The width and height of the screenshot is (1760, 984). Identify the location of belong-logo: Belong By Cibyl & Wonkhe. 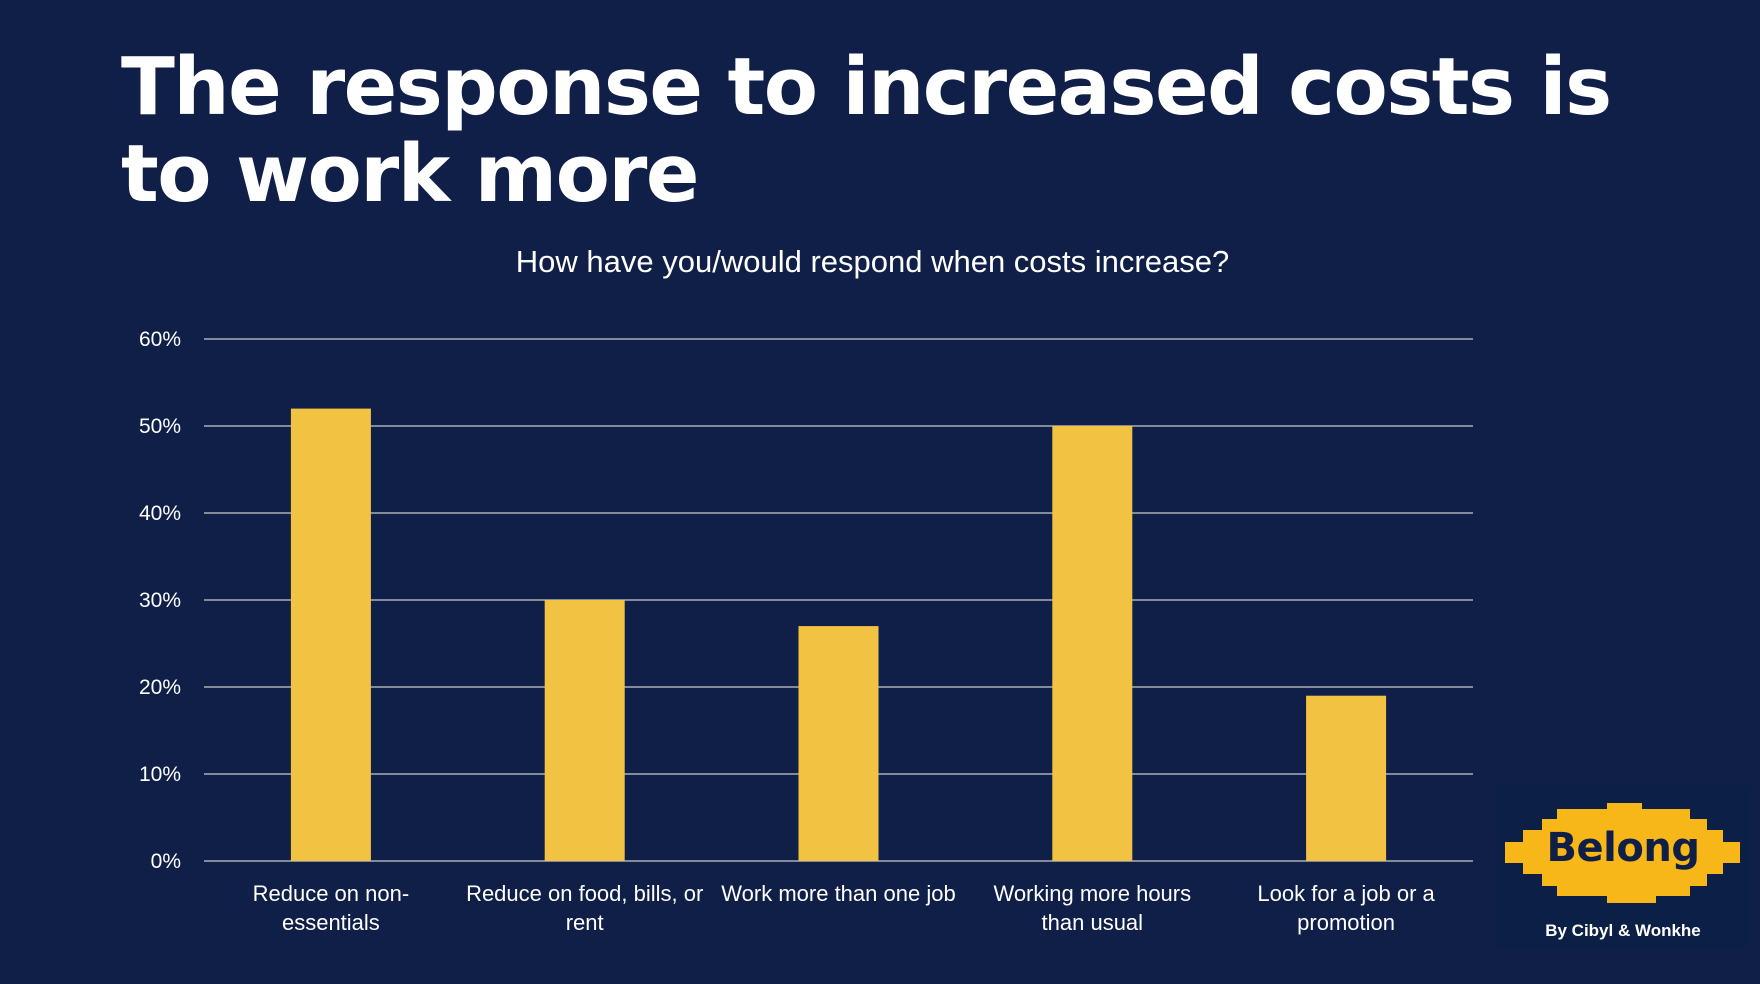
(1623, 867).